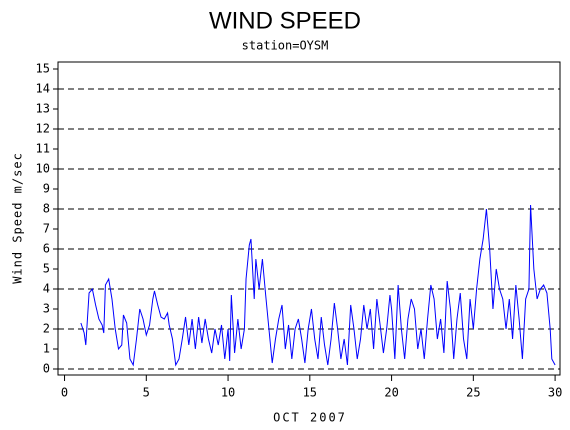 This screenshot has width=570, height=430. I want to click on chart-title: WIND SPEED, so click(285, 20).